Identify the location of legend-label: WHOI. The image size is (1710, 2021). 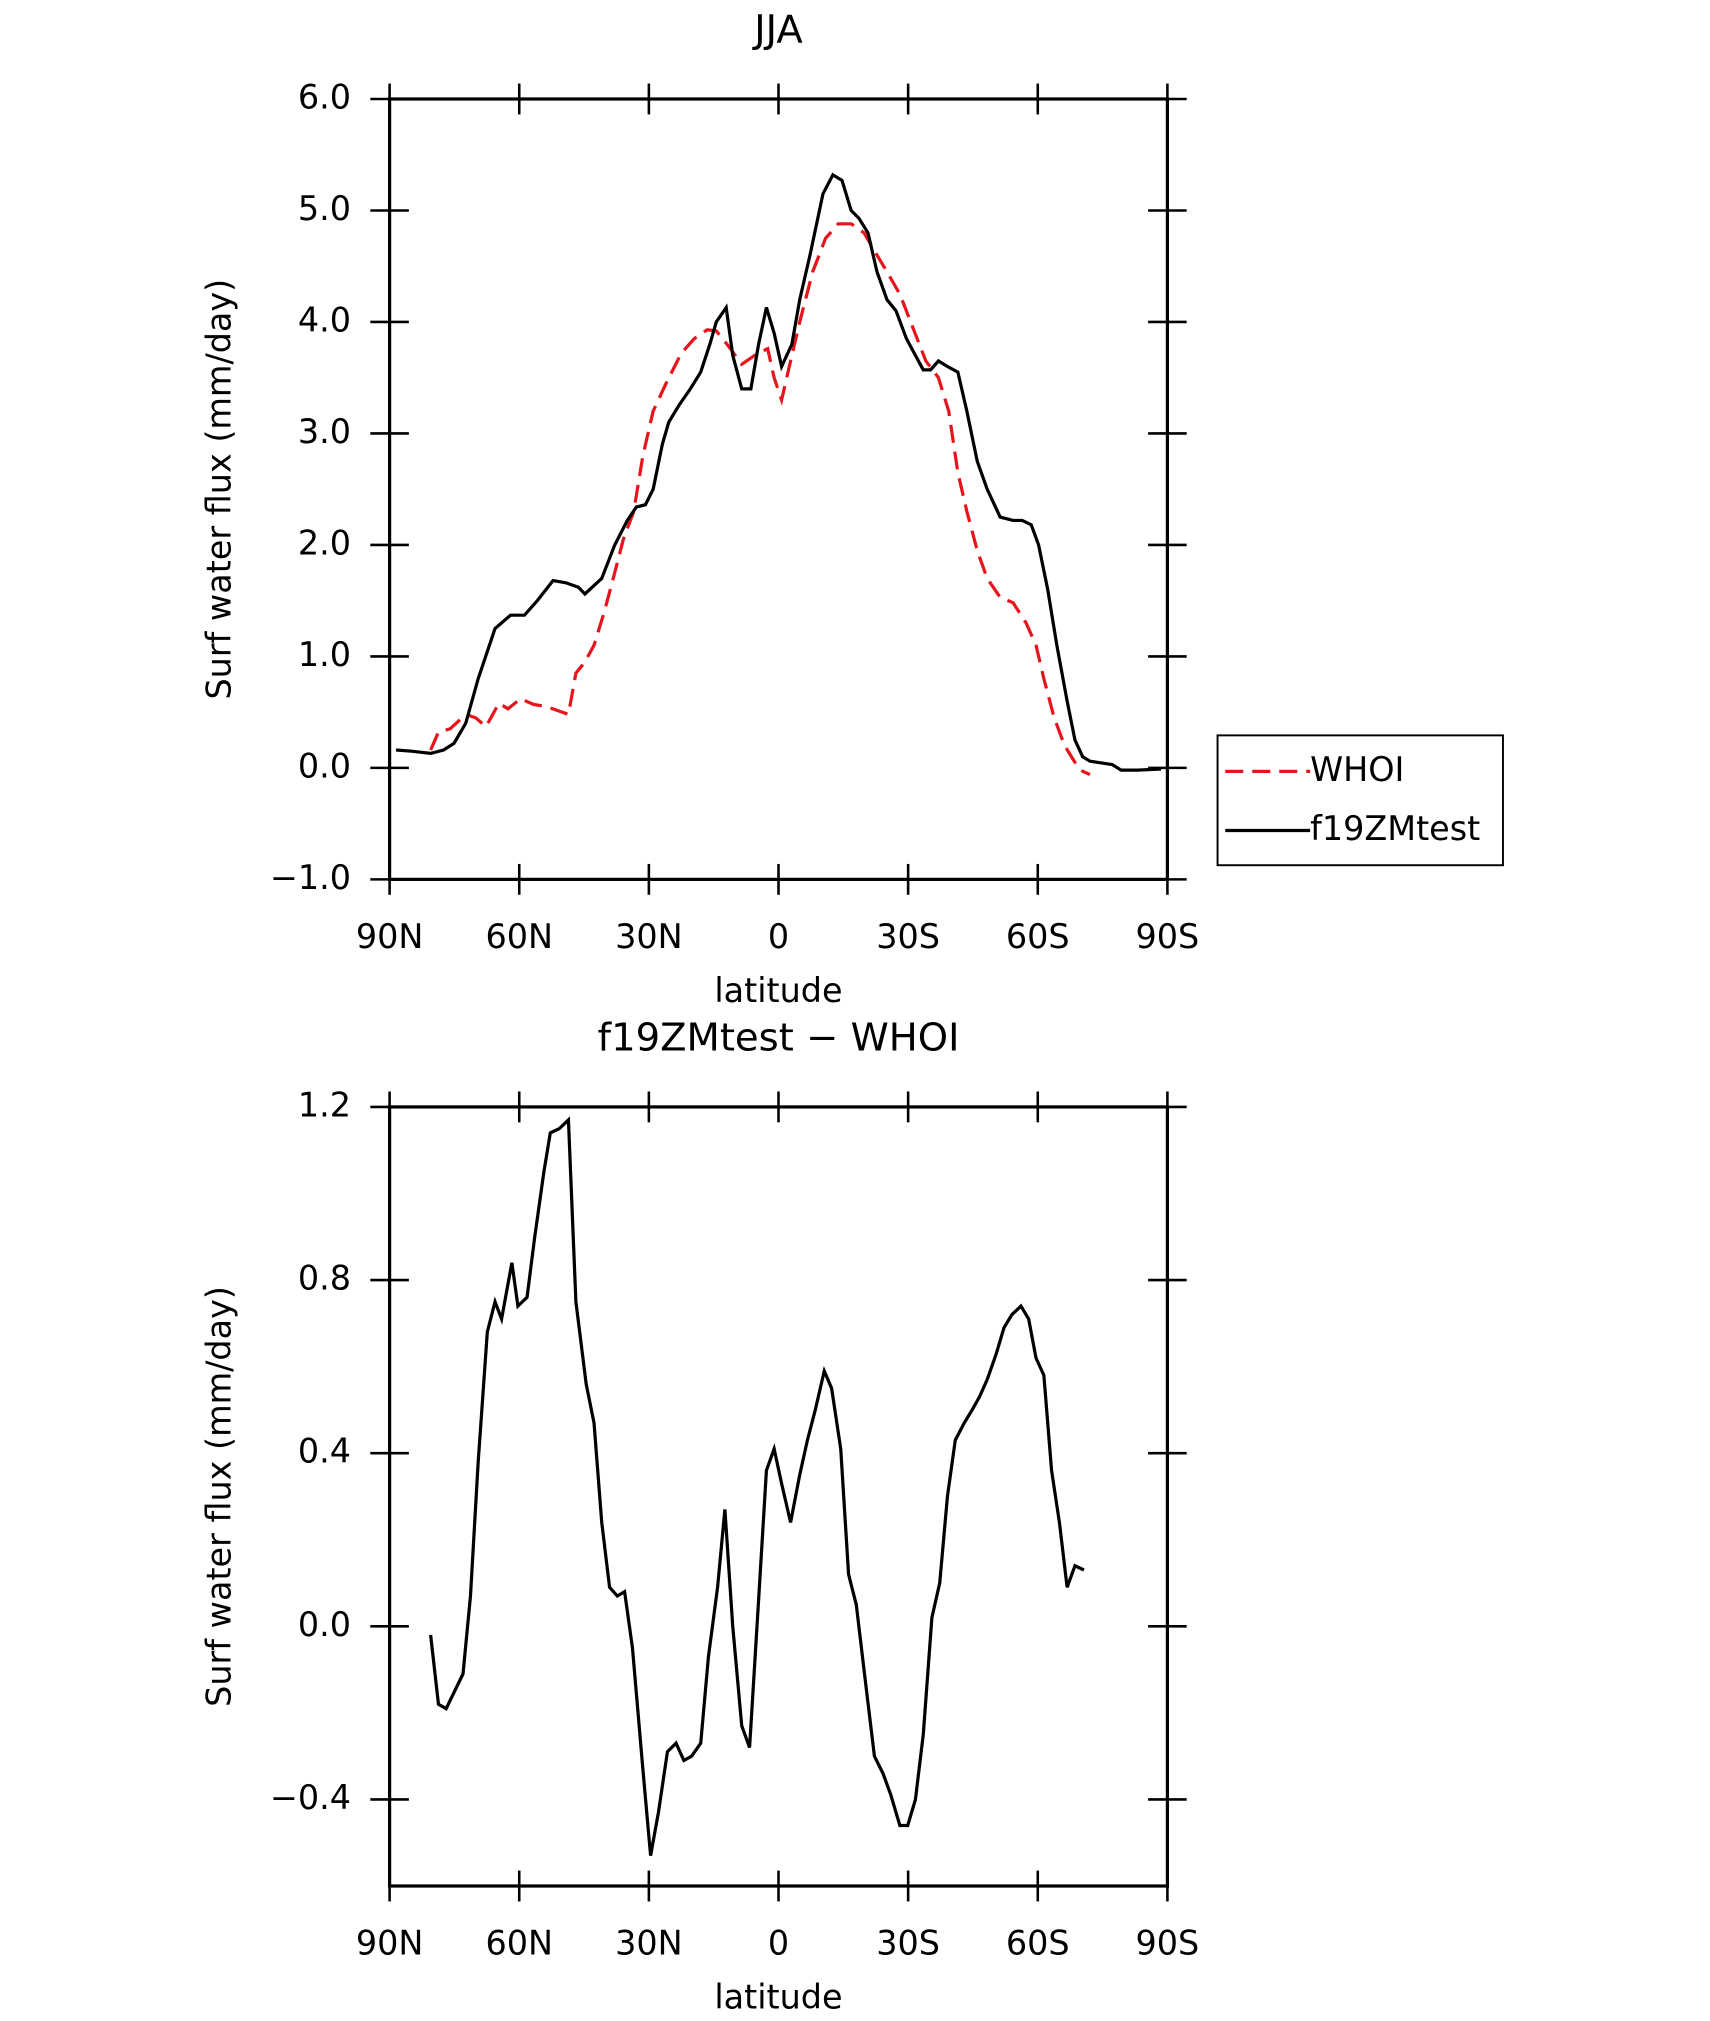
(1357, 769).